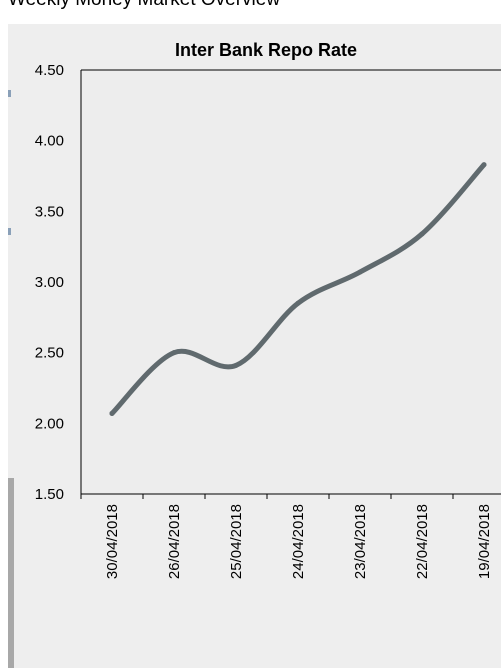 This screenshot has width=501, height=668. Describe the element at coordinates (360, 541) in the screenshot. I see `x-tick-label: 23/04/2018` at that location.